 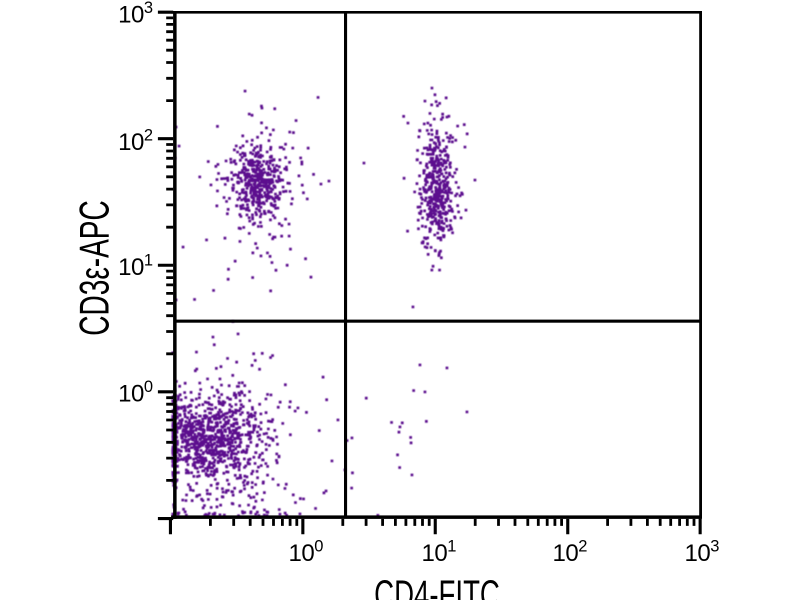 What do you see at coordinates (437, 586) in the screenshot?
I see `svg-text: CD4-FITC` at bounding box center [437, 586].